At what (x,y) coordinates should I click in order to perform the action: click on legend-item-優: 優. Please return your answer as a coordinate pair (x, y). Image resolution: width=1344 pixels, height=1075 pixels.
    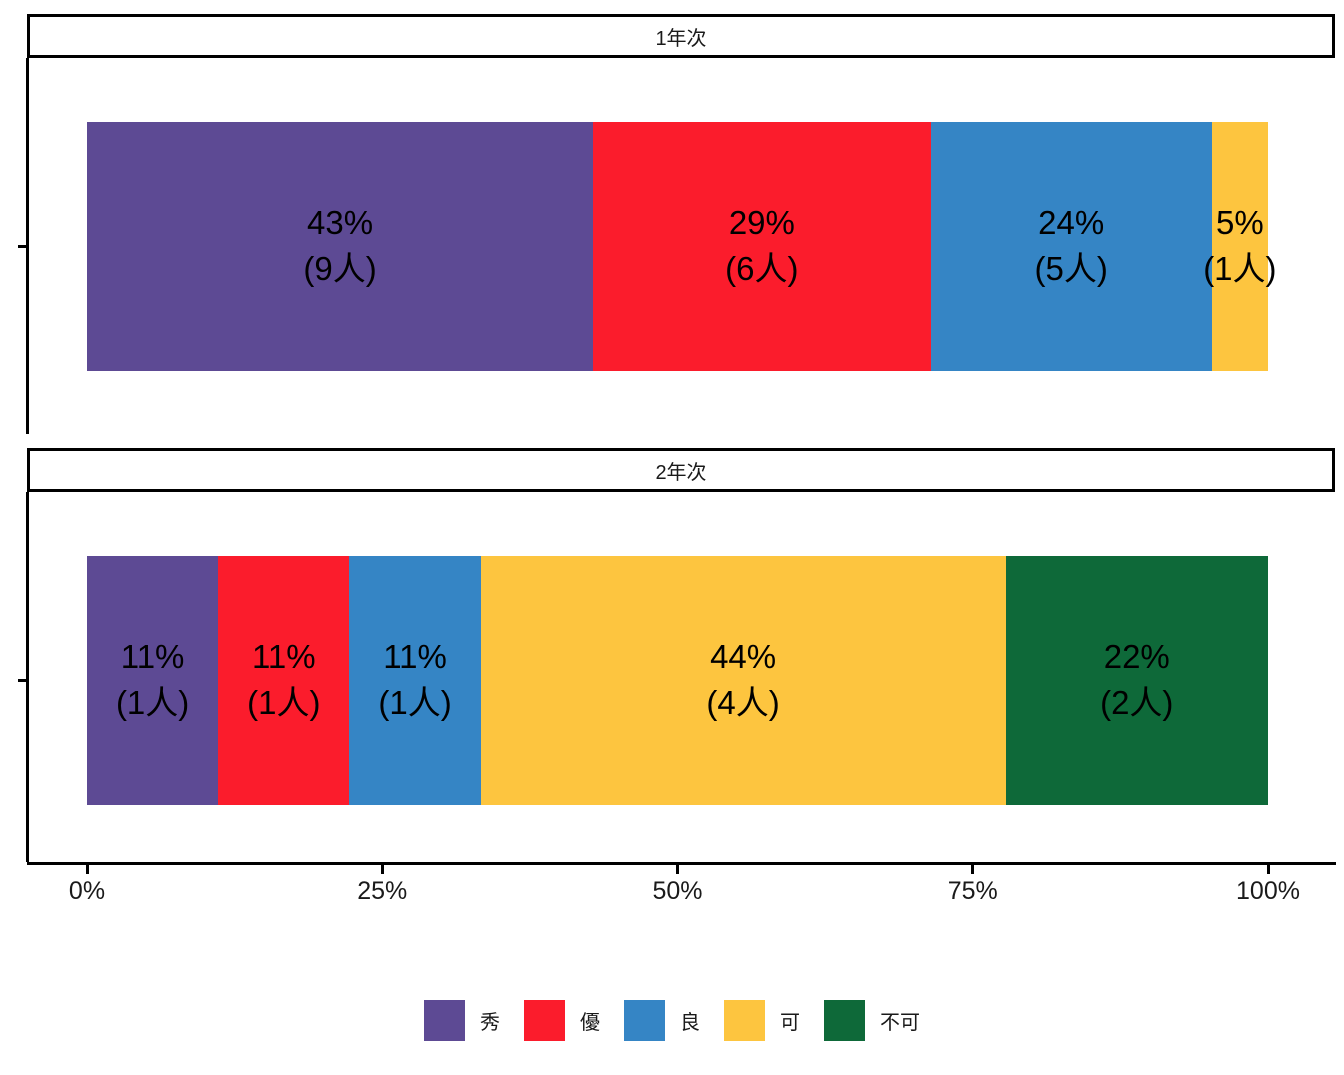
    Looking at the image, I should click on (562, 1020).